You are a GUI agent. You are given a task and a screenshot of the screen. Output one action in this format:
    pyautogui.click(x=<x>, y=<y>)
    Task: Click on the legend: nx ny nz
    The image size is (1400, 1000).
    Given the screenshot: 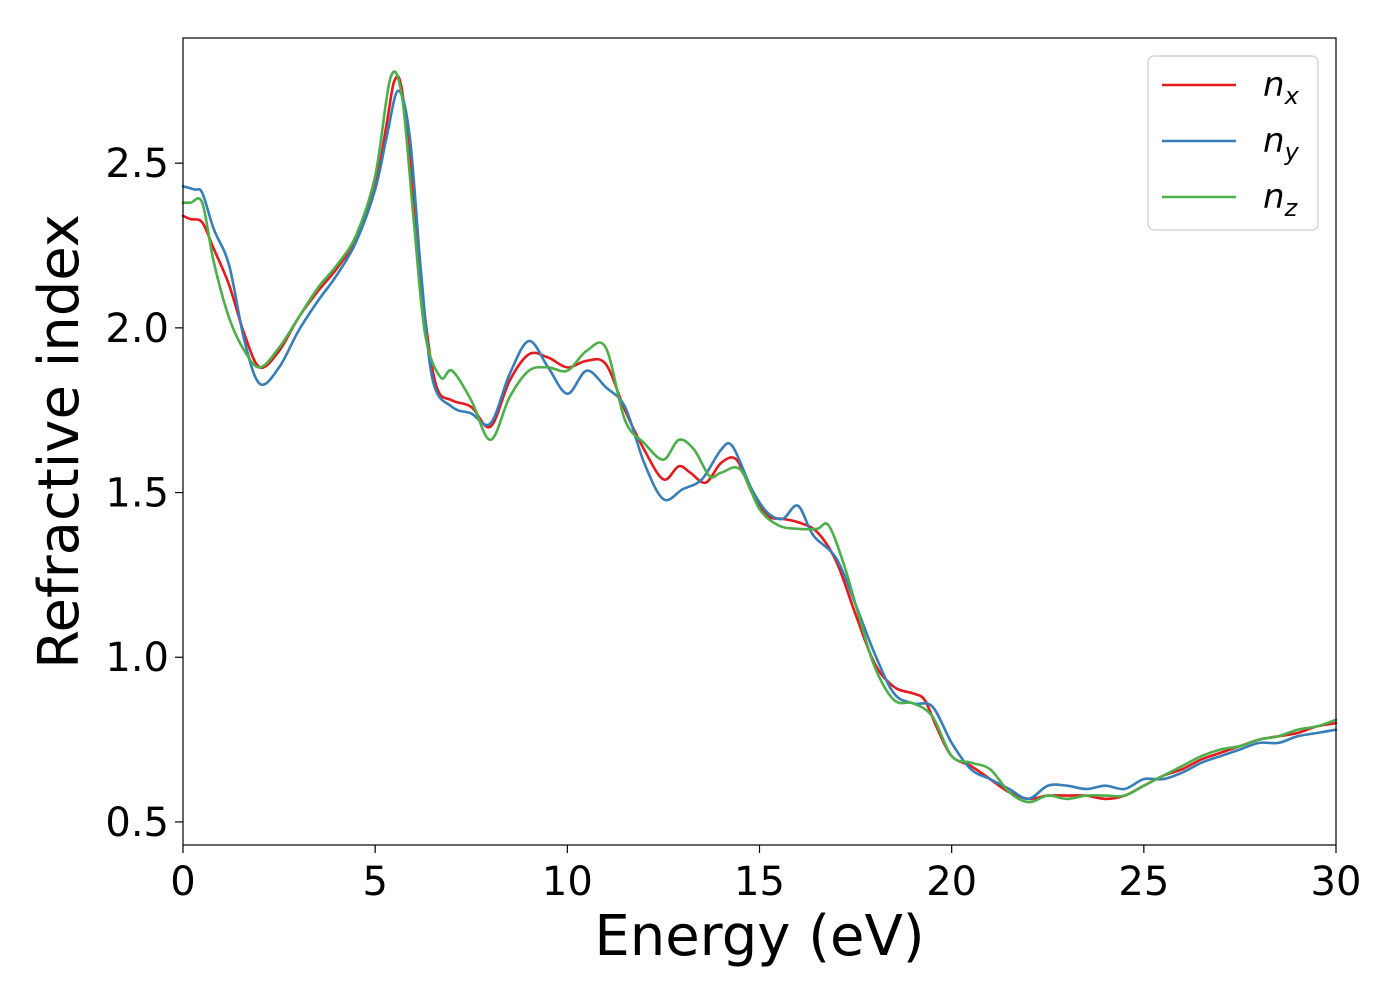 What is the action you would take?
    pyautogui.click(x=1233, y=143)
    